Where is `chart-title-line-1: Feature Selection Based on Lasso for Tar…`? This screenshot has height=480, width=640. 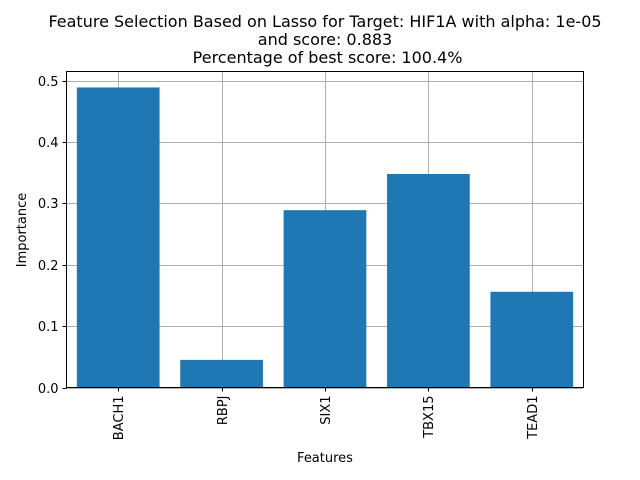 chart-title-line-1: Feature Selection Based on Lasso for Tar… is located at coordinates (324, 21).